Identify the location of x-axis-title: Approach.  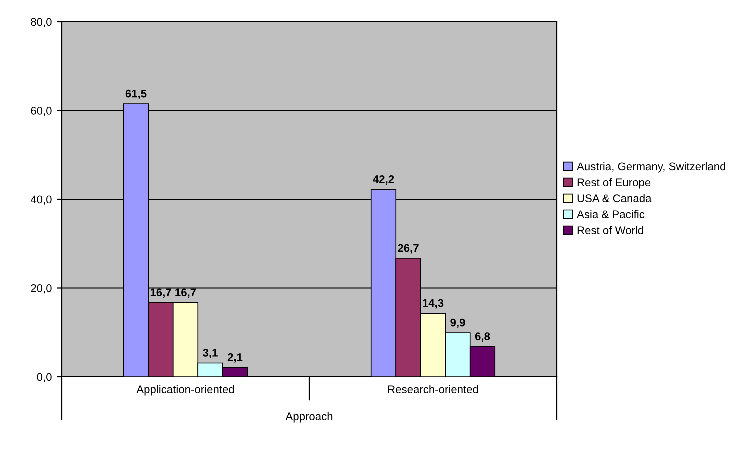
(309, 417).